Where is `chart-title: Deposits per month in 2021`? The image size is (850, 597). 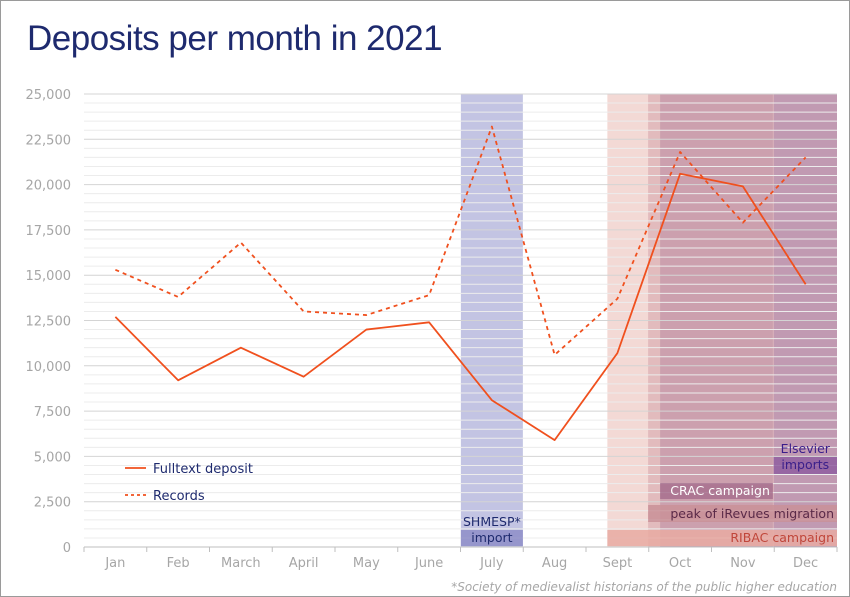 chart-title: Deposits per month in 2021 is located at coordinates (235, 38).